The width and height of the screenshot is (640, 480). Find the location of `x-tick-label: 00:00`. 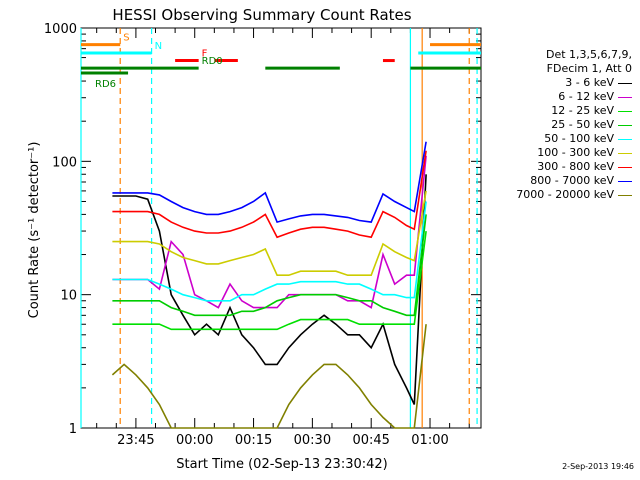

x-tick-label: 00:00 is located at coordinates (194, 440).